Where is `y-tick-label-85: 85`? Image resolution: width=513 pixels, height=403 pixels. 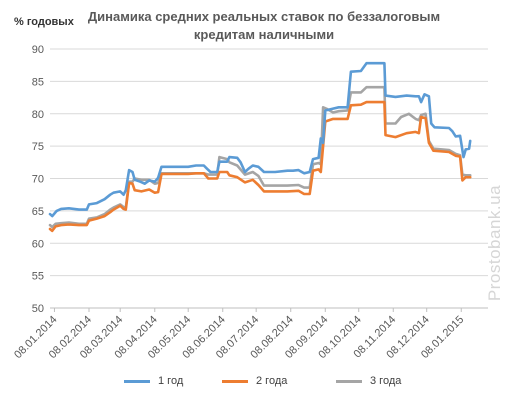 y-tick-label-85: 85 is located at coordinates (38, 82).